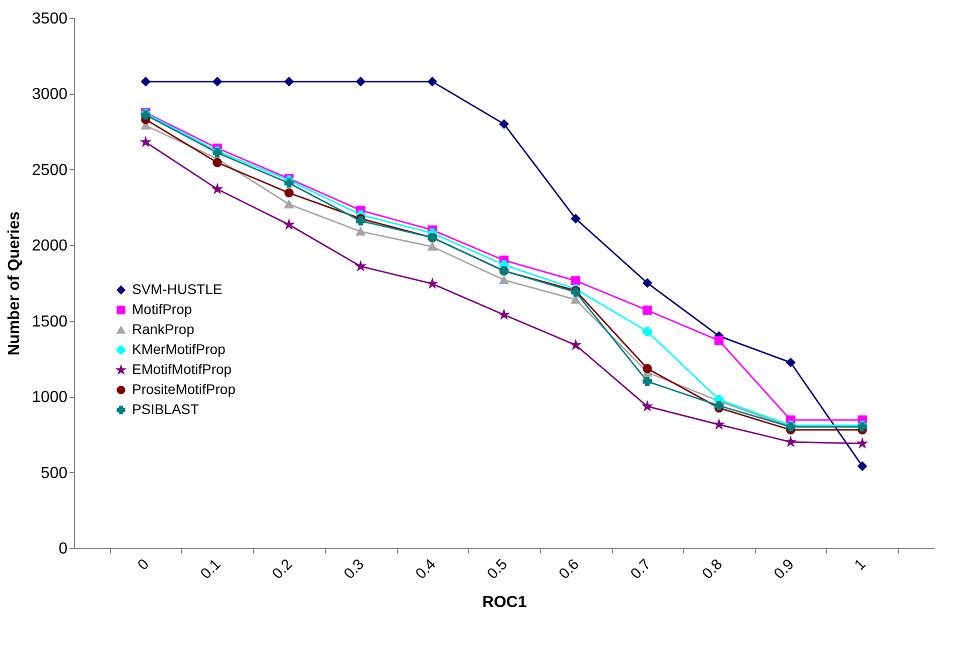 The image size is (964, 655). I want to click on x-tick-label: 0.2, so click(282, 569).